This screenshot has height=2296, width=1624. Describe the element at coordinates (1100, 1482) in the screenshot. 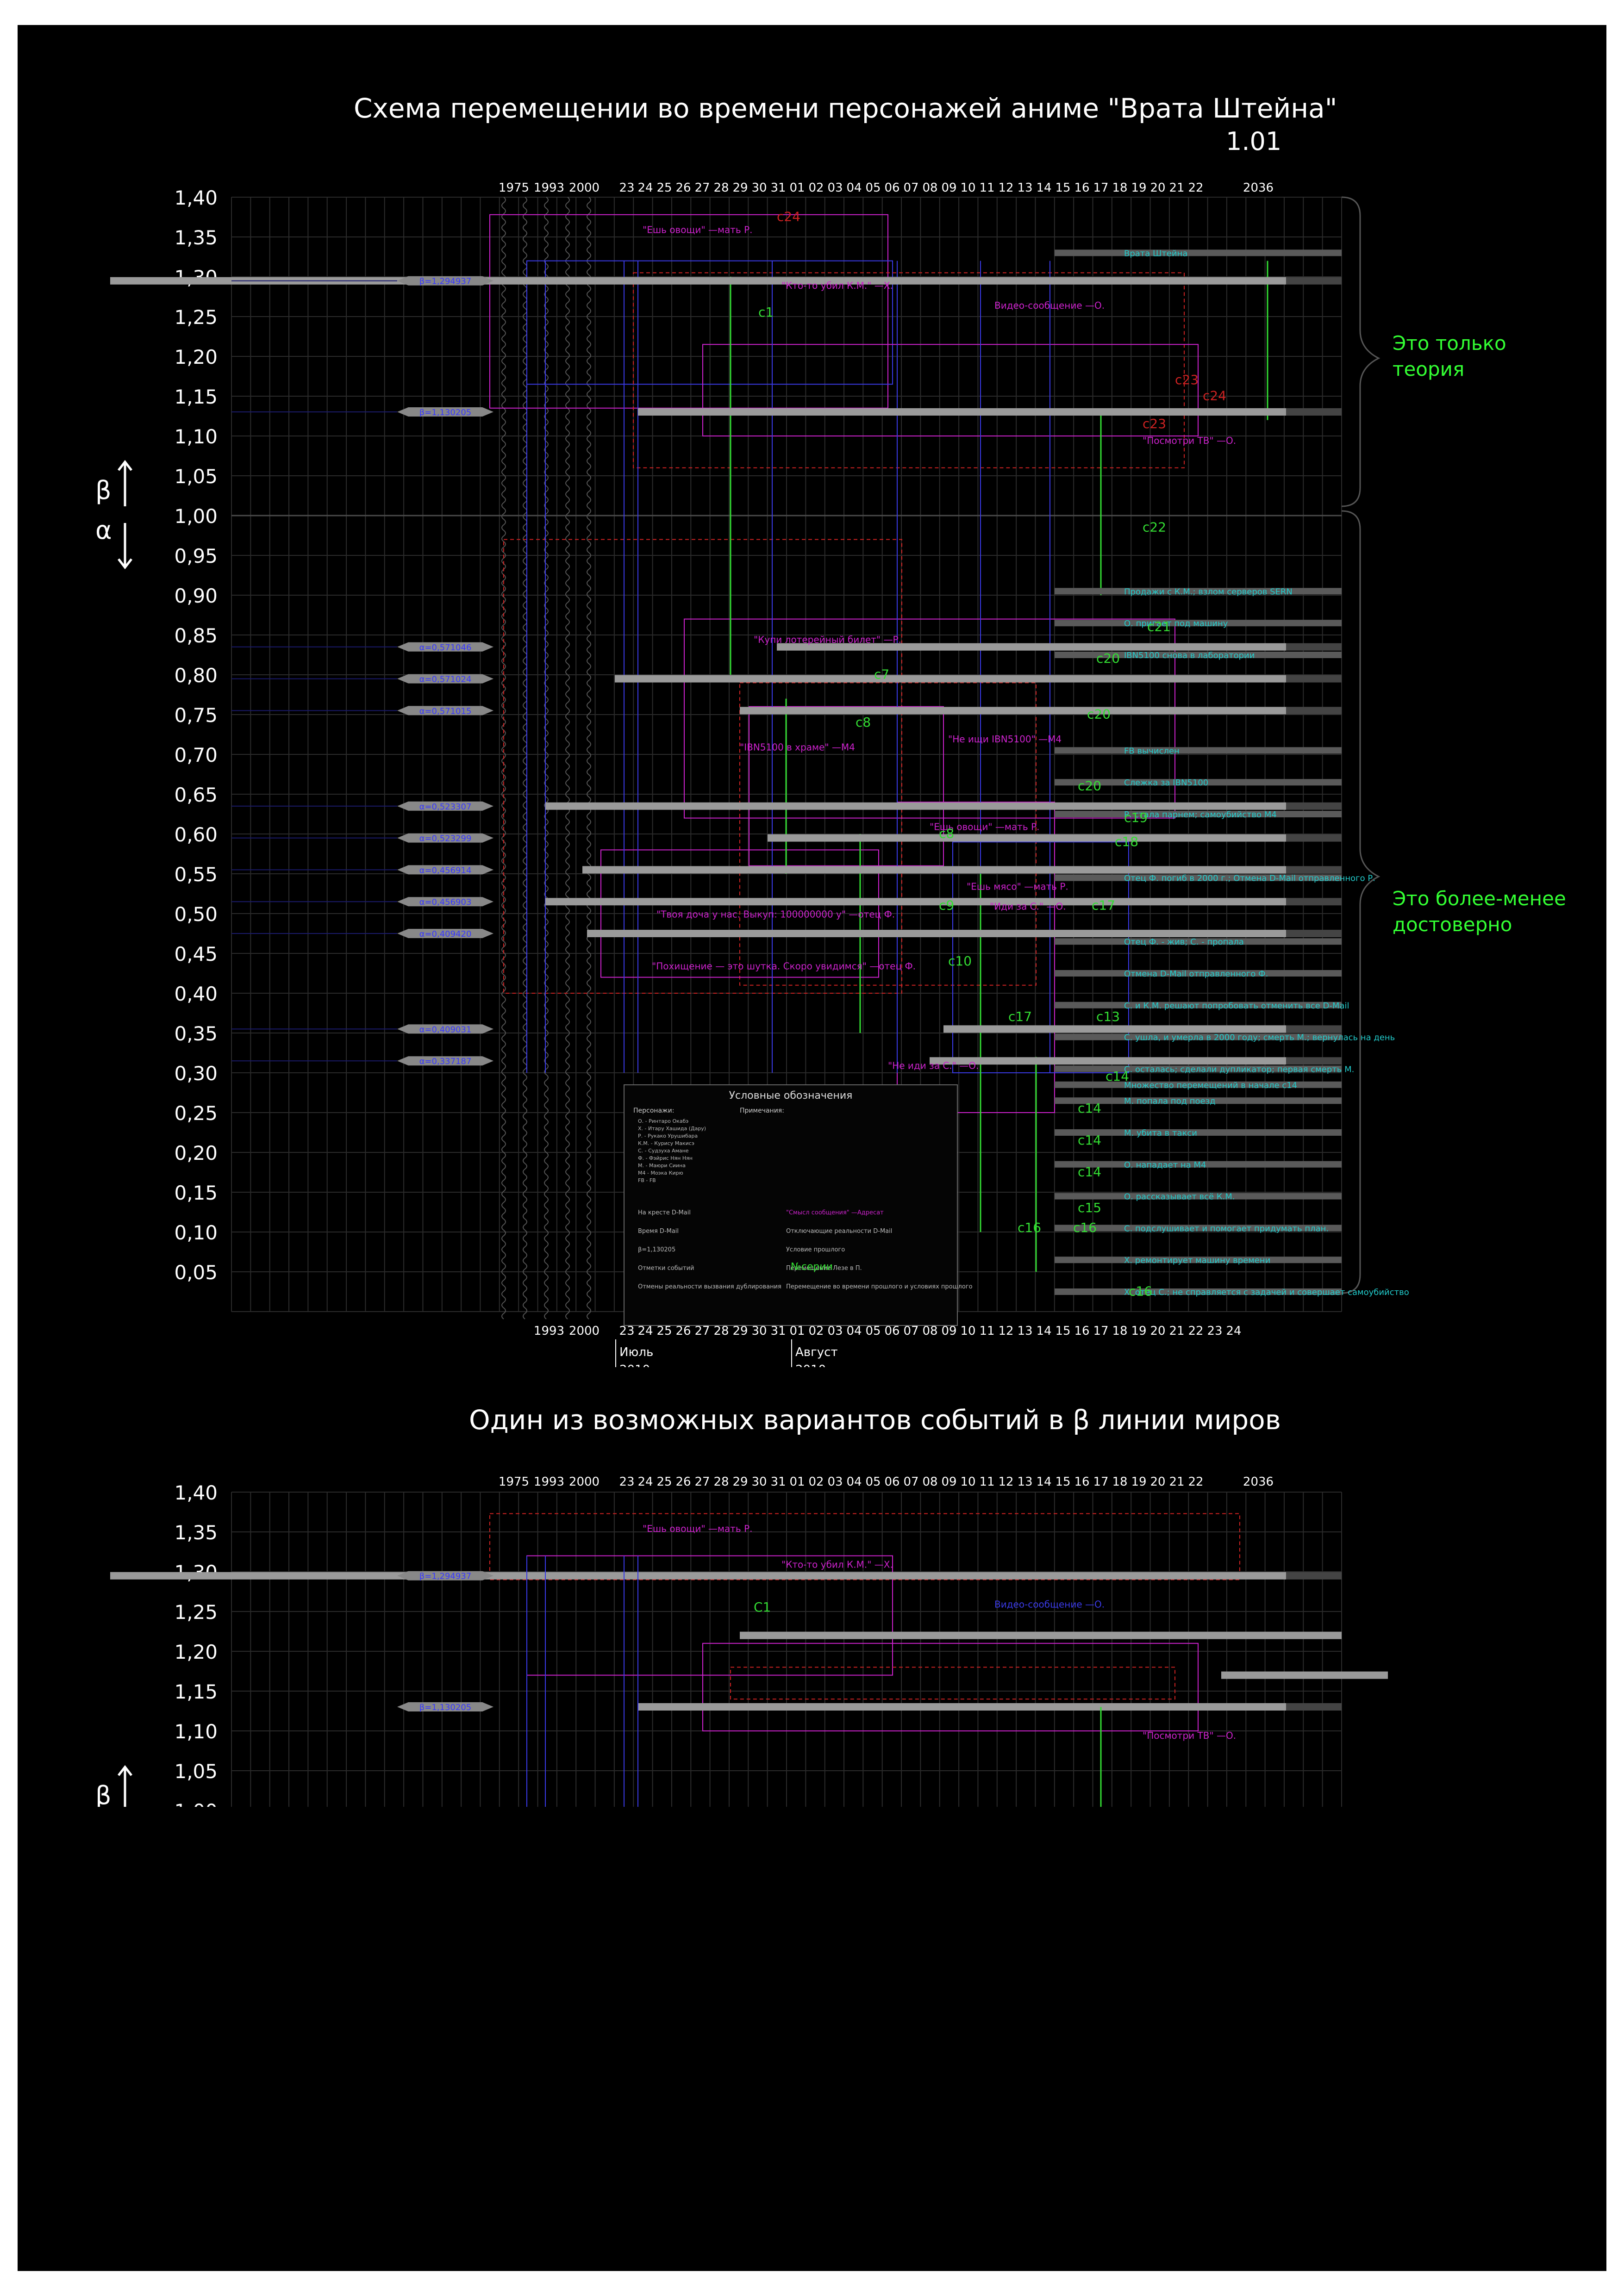

I see `x-top-label: 17` at that location.